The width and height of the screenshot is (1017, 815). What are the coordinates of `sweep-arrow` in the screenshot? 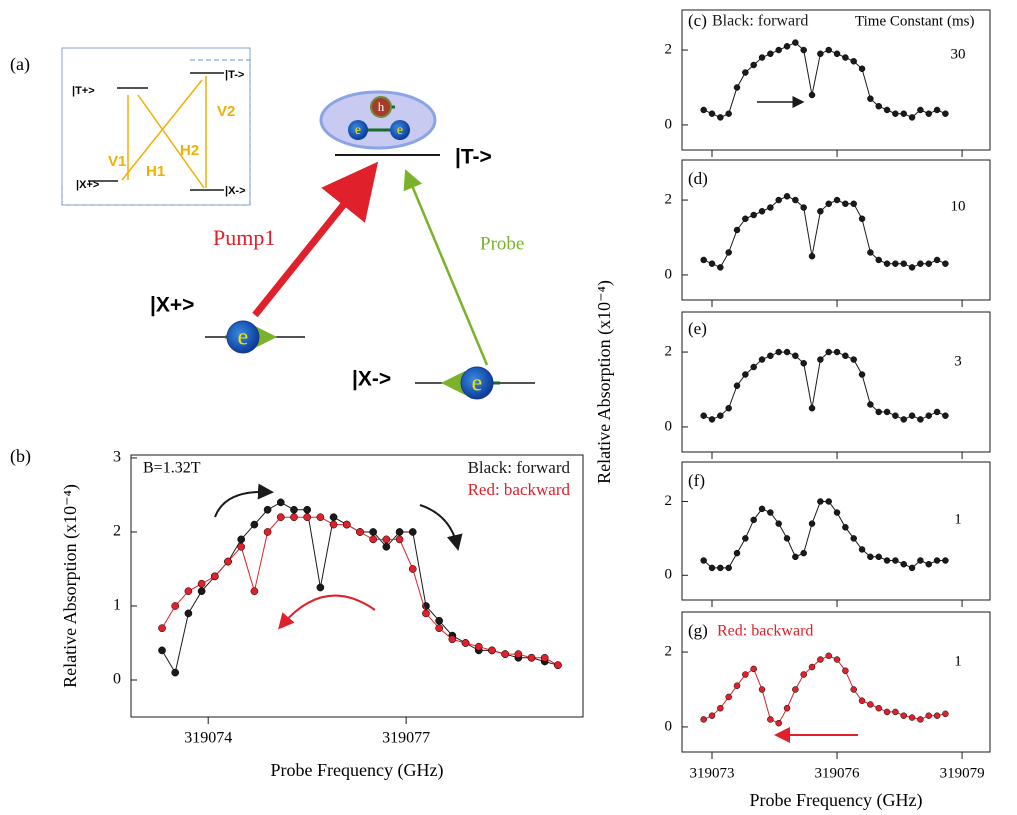 It's located at (327, 612).